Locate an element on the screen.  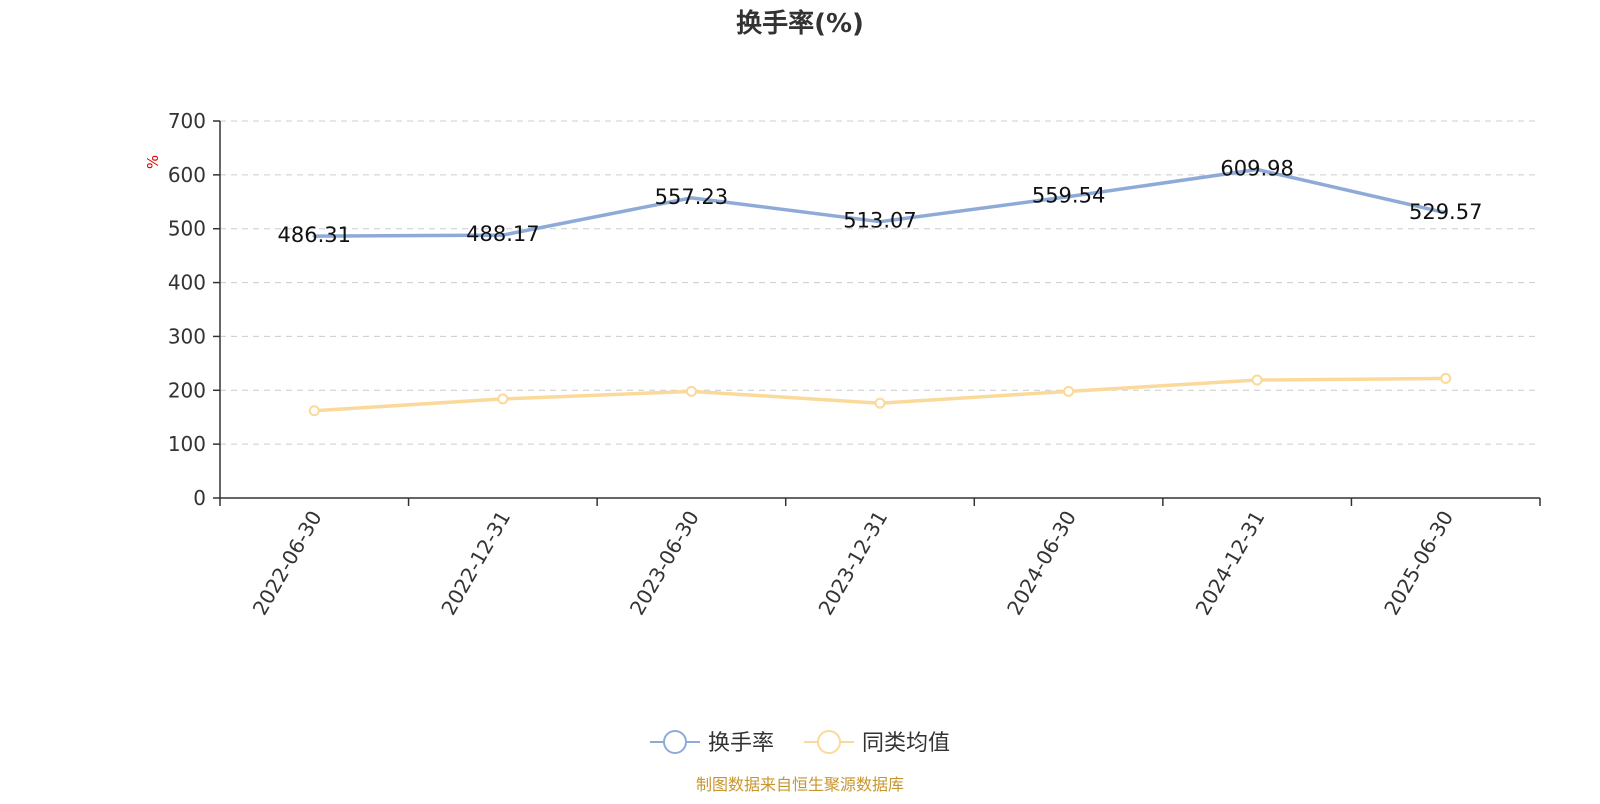
legend-item-1: 同类均值 is located at coordinates (877, 743).